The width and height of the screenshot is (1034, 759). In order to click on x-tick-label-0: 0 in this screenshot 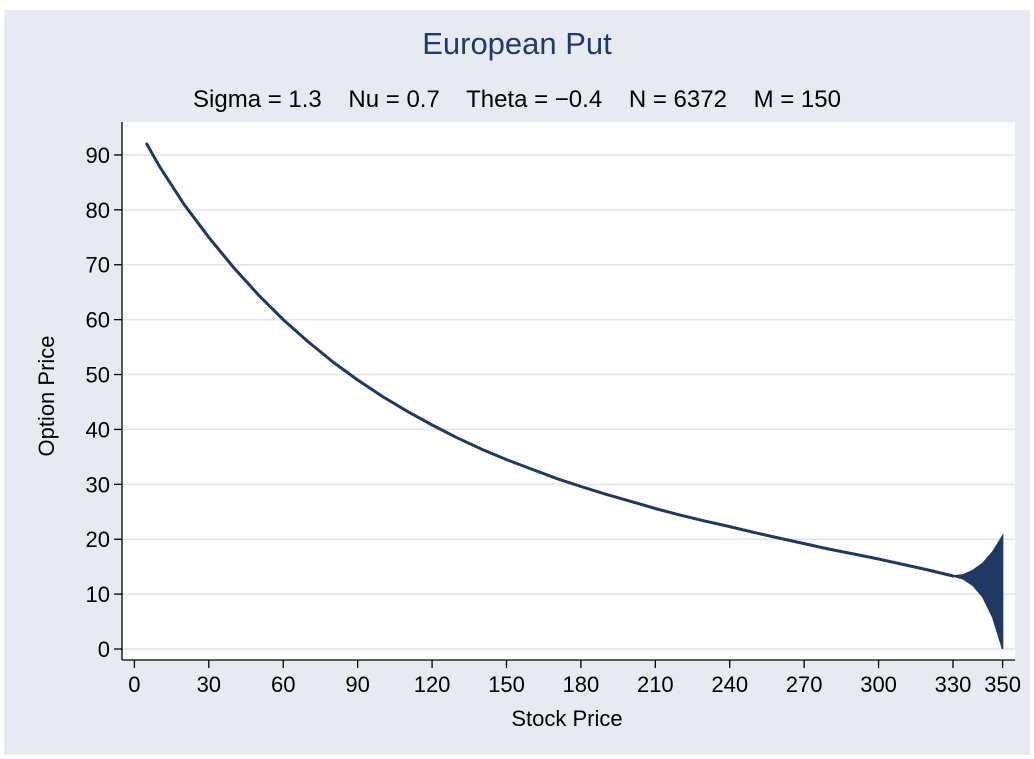, I will do `click(134, 684)`.